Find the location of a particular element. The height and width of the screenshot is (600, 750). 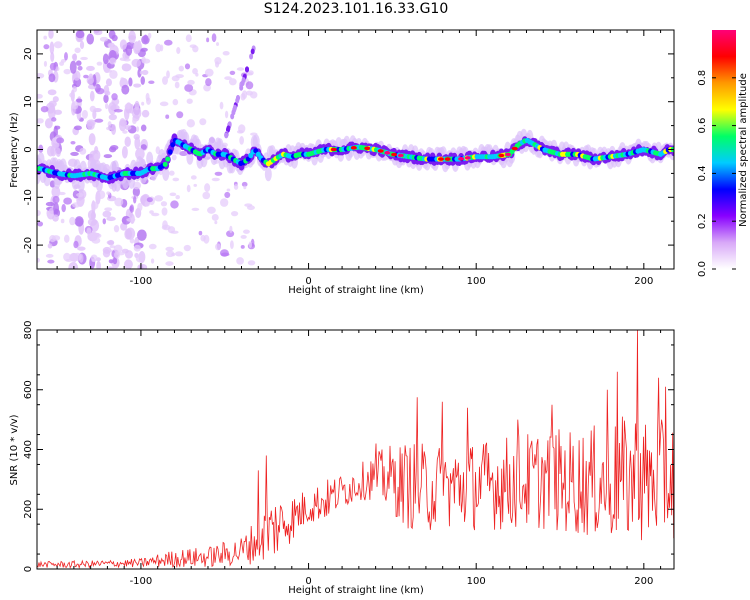

spectrogram-streak is located at coordinates (226, 135).